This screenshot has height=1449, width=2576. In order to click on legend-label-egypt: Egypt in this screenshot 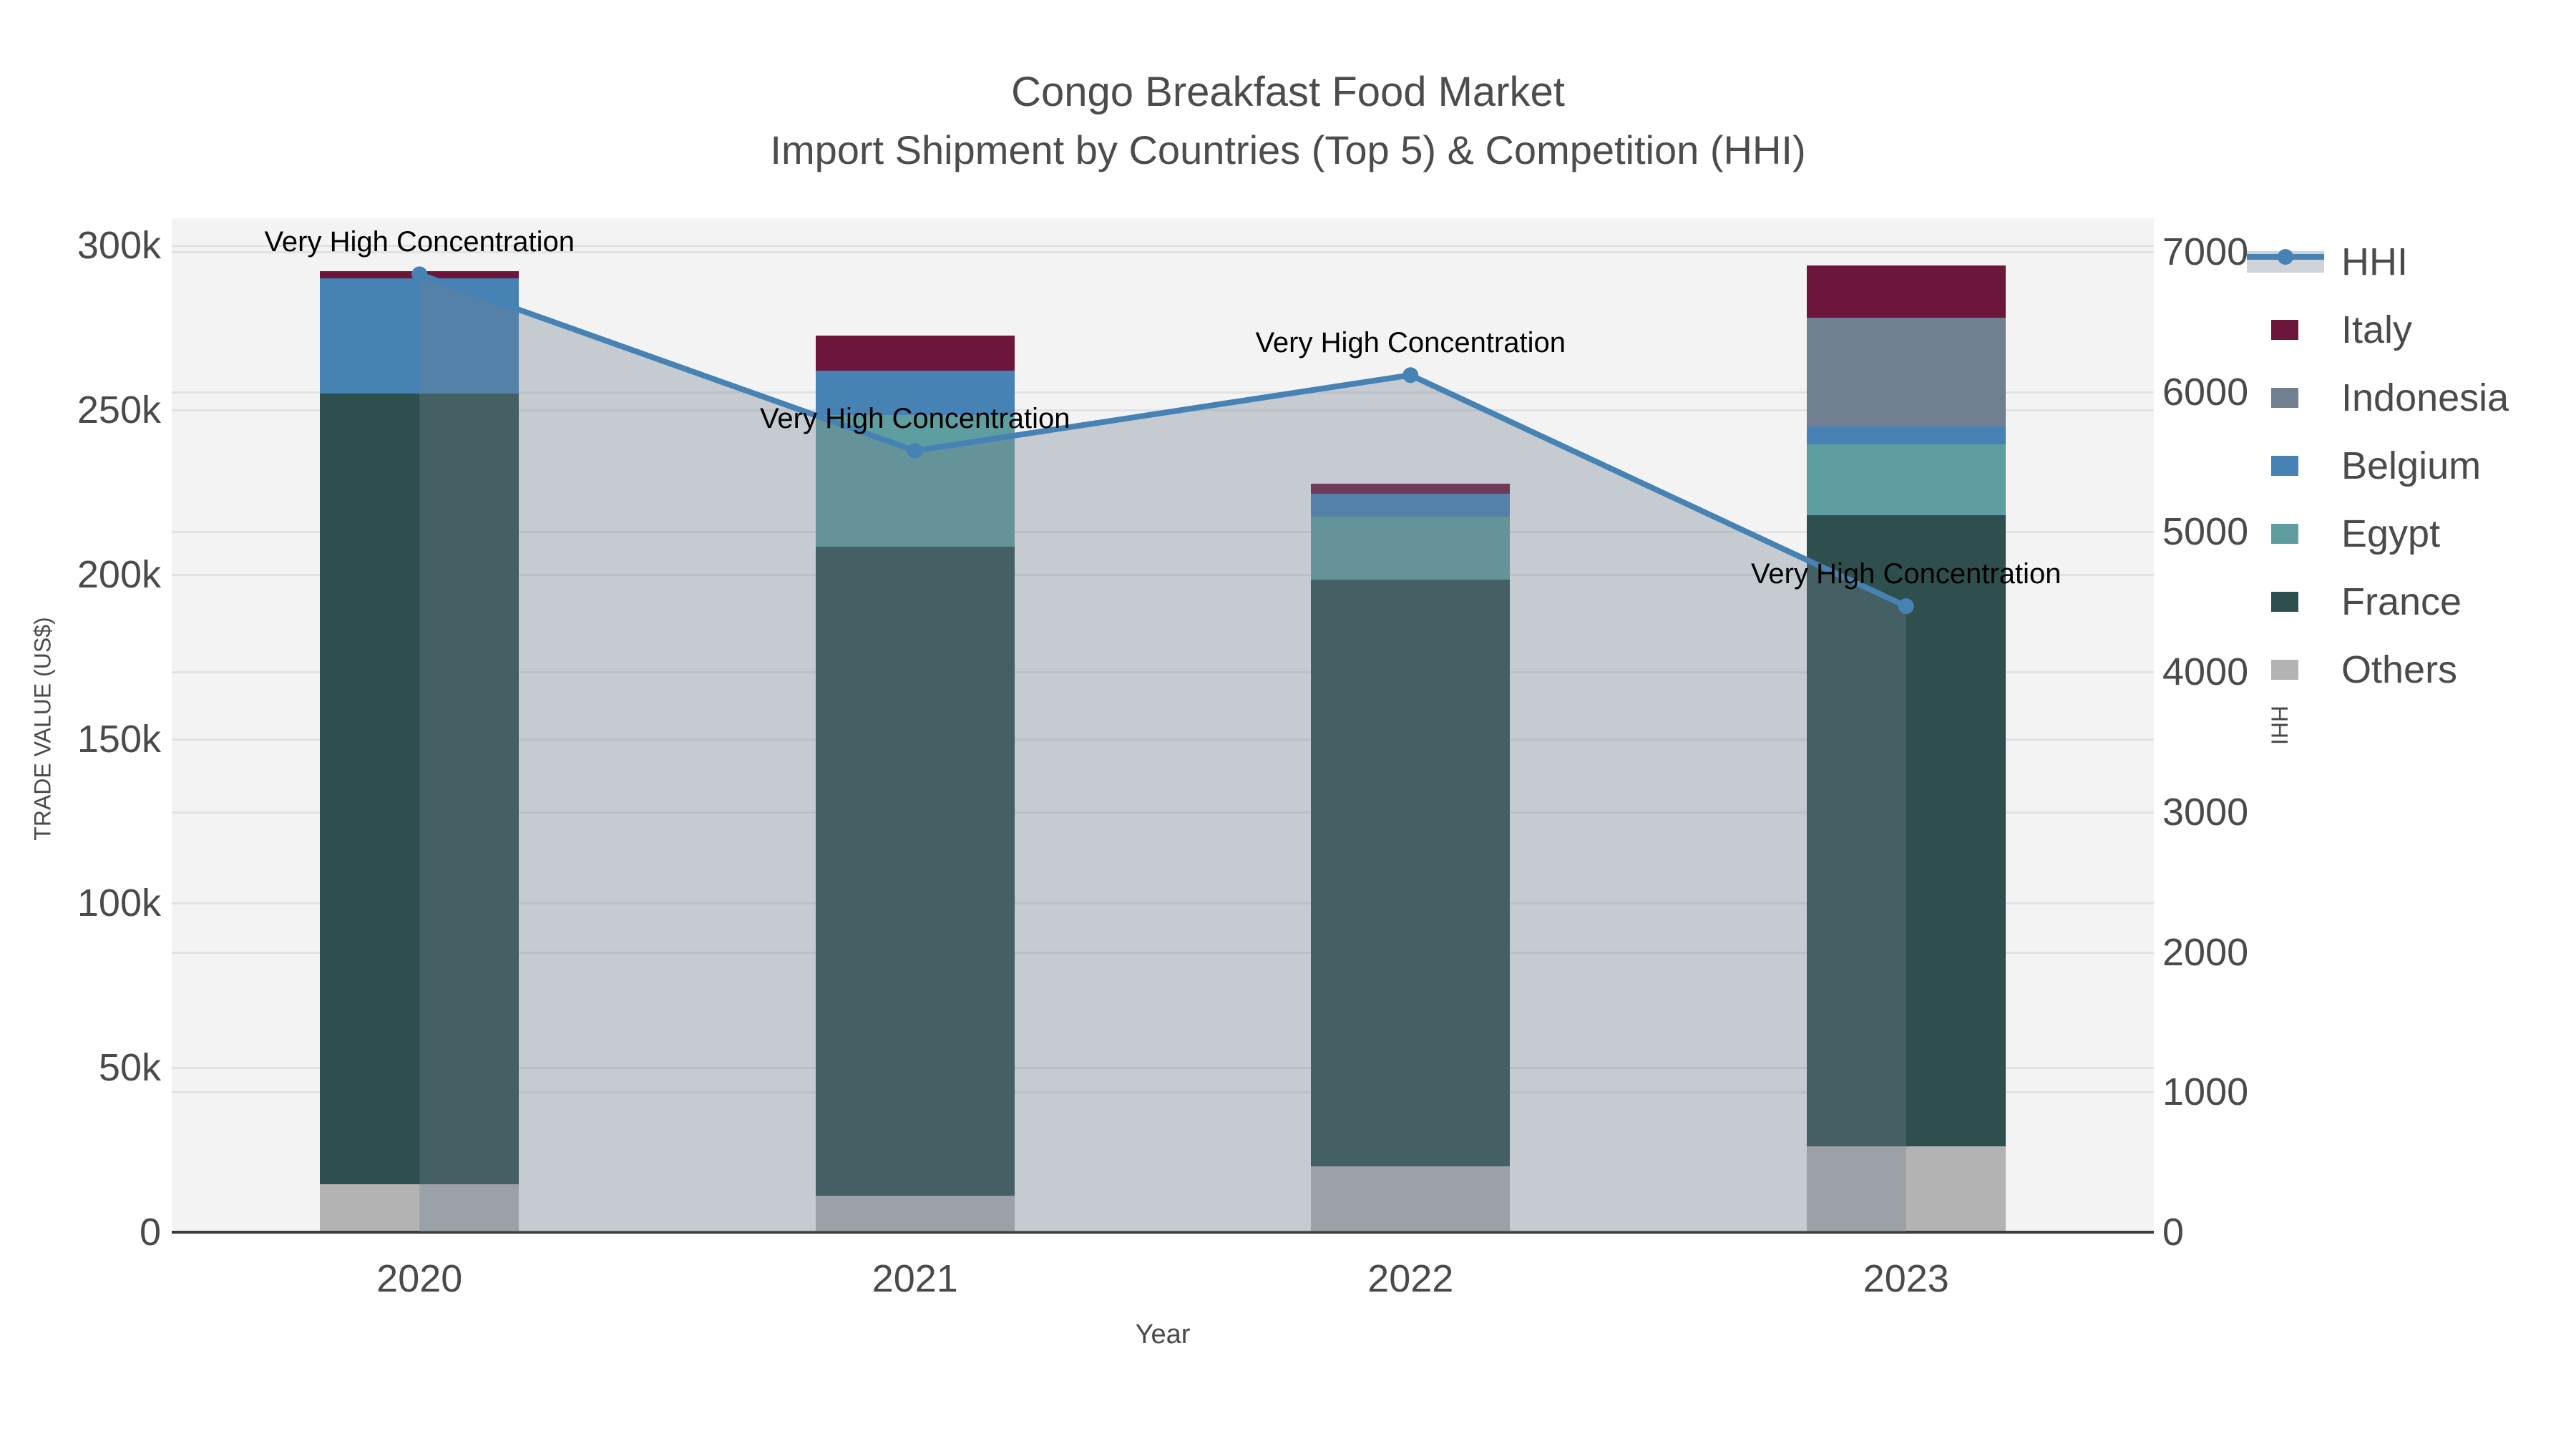, I will do `click(2391, 533)`.